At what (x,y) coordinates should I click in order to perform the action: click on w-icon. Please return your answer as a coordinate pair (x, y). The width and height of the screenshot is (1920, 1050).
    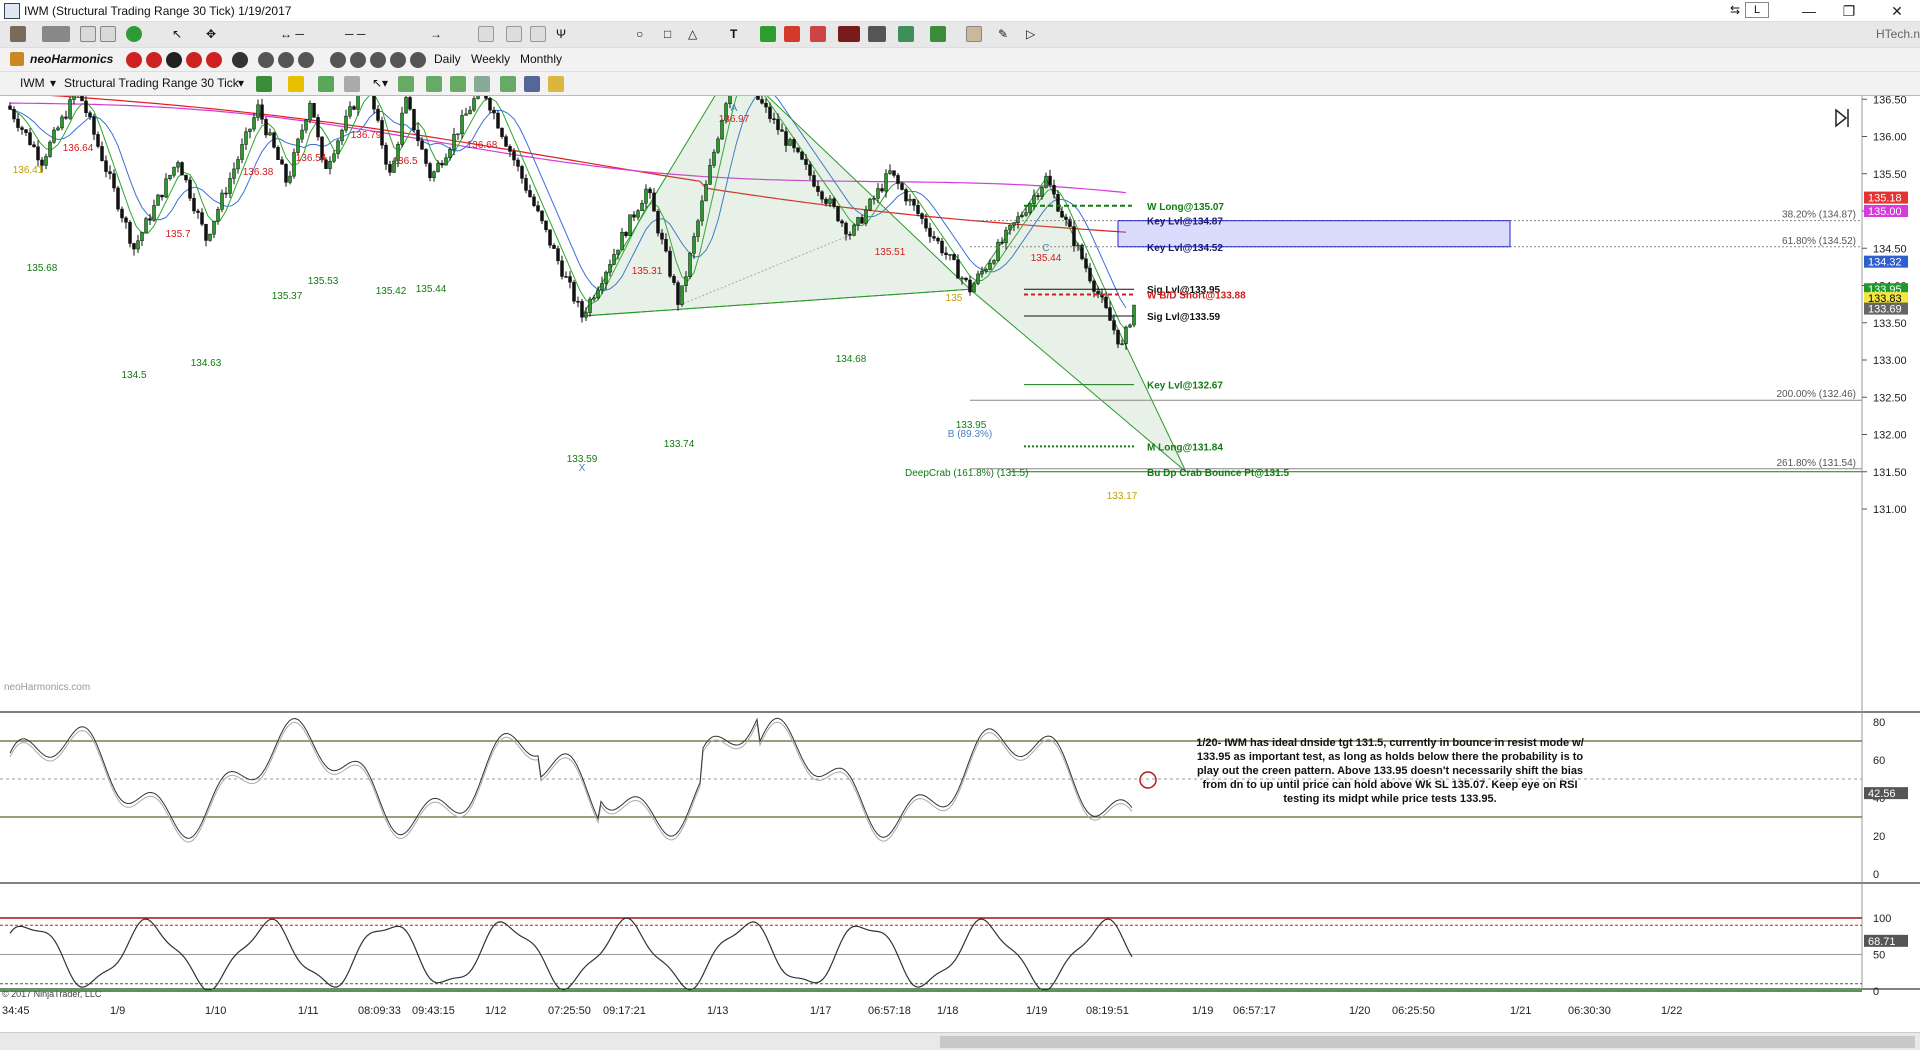
    Looking at the image, I should click on (398, 60).